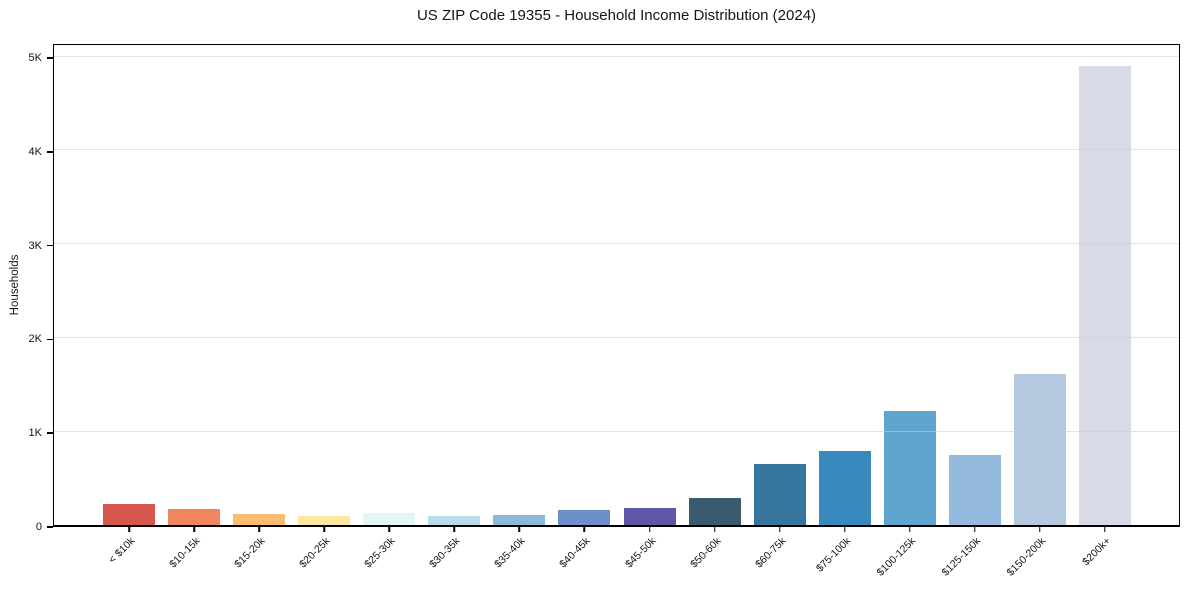  What do you see at coordinates (315, 553) in the screenshot?
I see `x-tick-label: $20-25k` at bounding box center [315, 553].